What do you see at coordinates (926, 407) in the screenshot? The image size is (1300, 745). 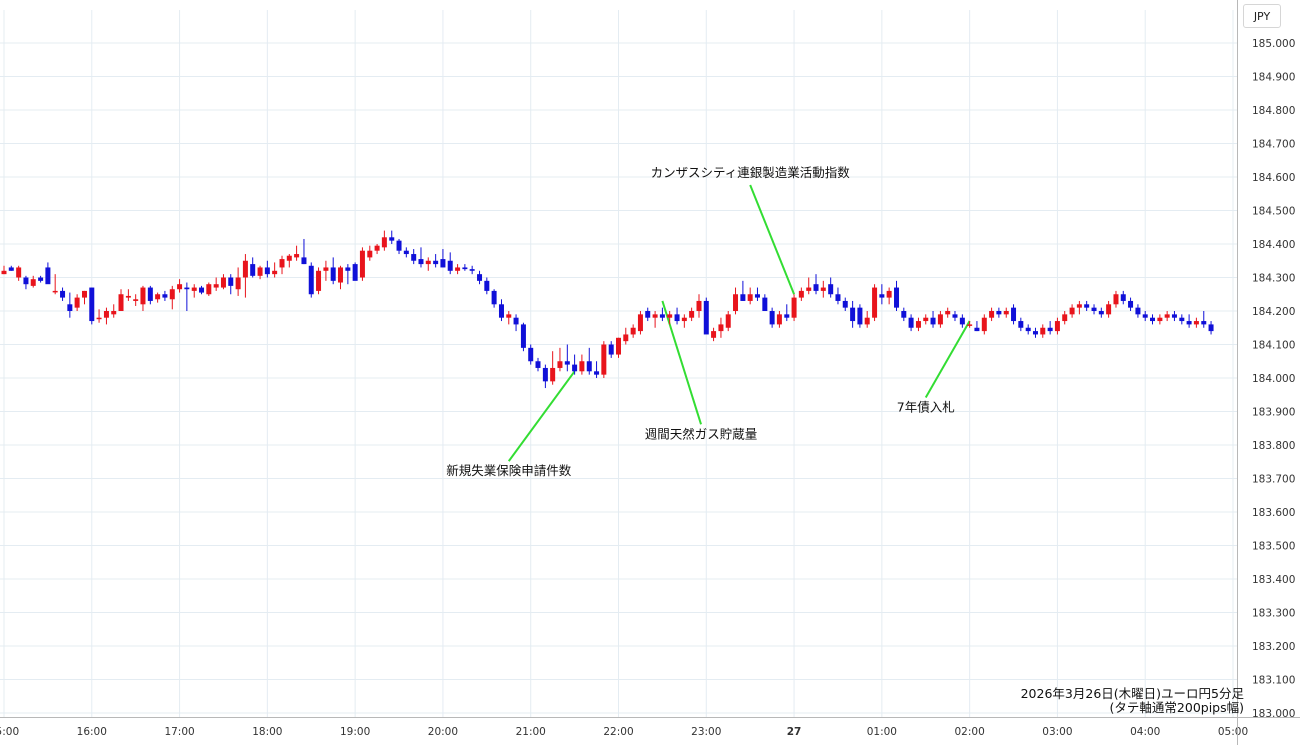 I see `annotation-label: 7年債入札` at bounding box center [926, 407].